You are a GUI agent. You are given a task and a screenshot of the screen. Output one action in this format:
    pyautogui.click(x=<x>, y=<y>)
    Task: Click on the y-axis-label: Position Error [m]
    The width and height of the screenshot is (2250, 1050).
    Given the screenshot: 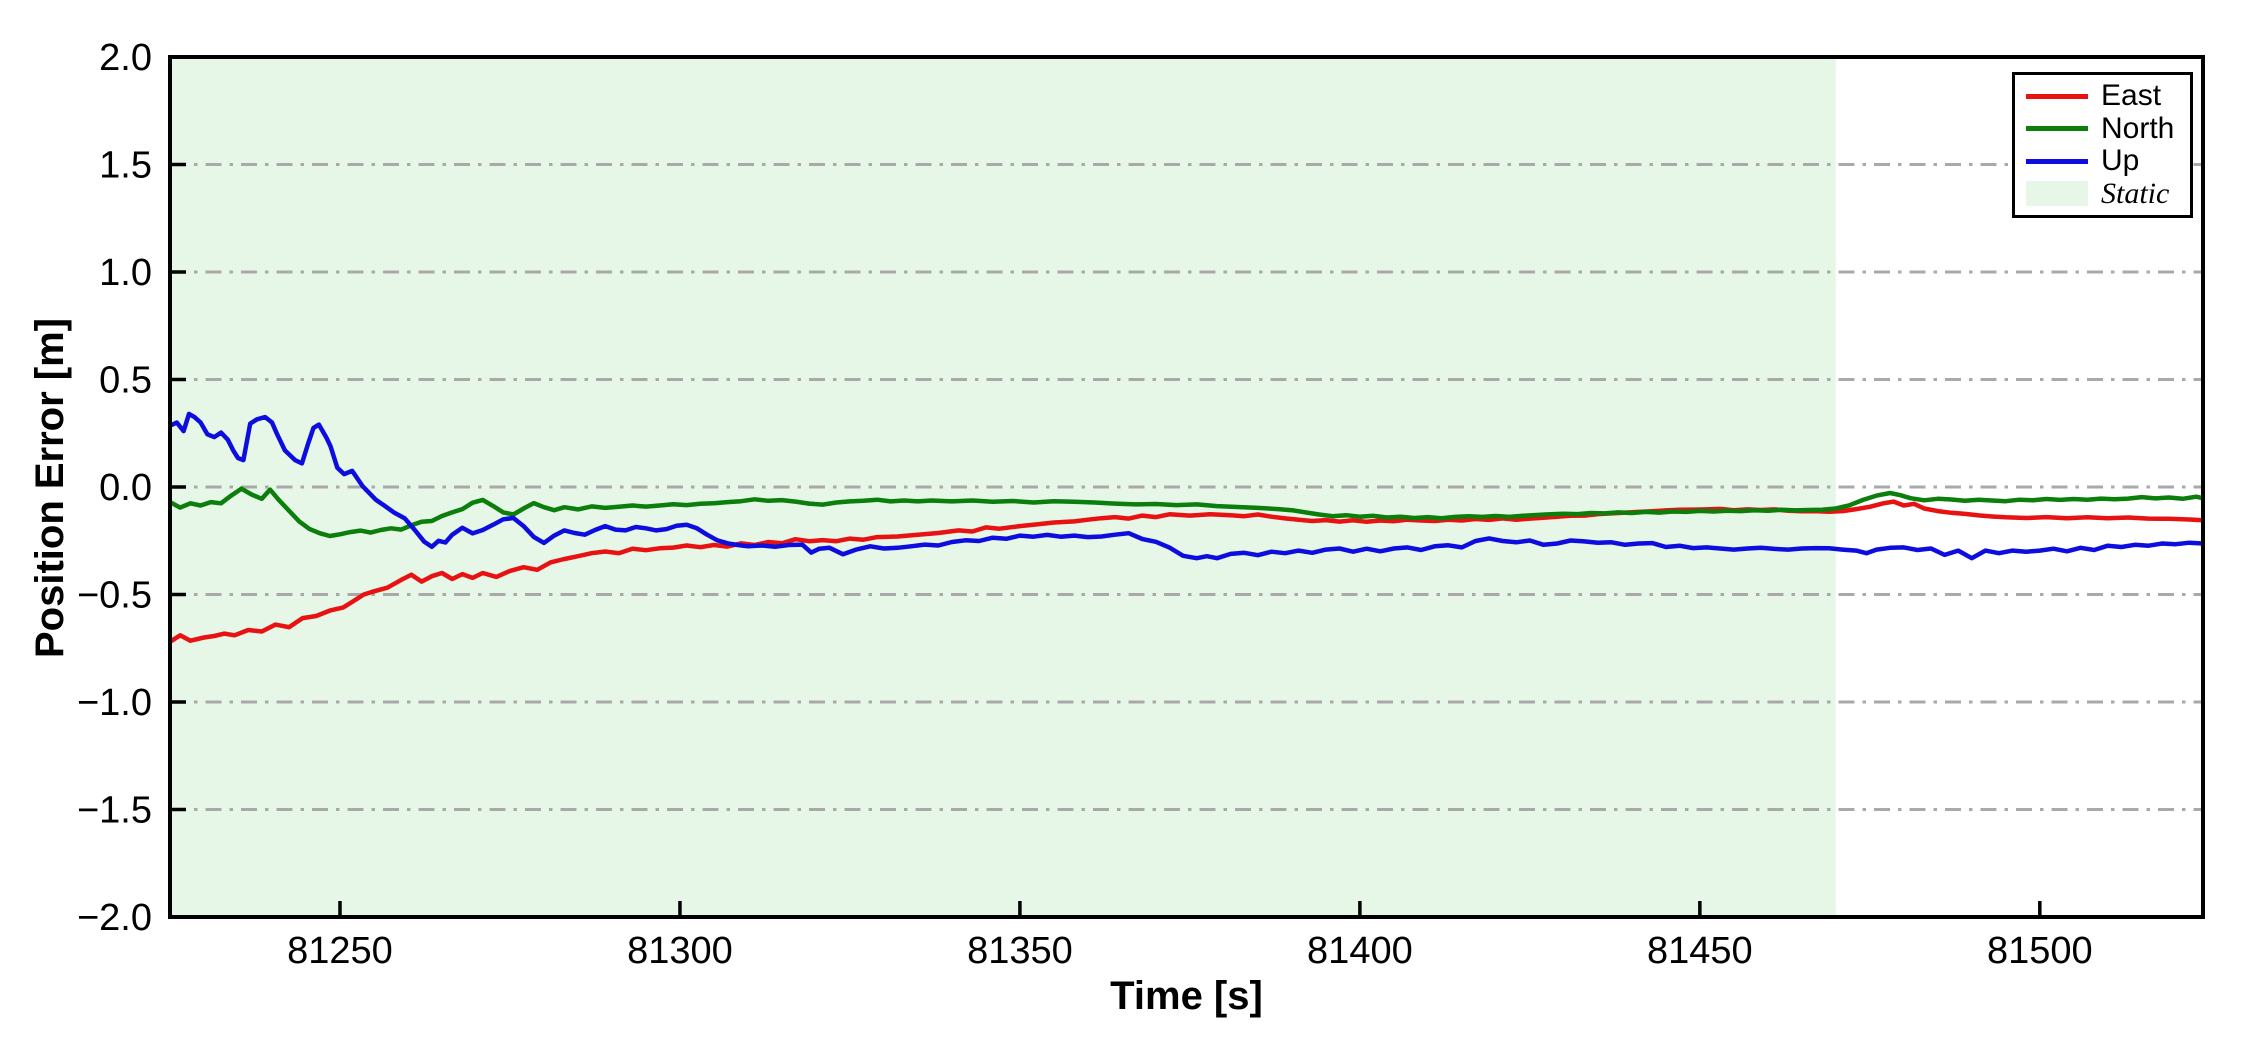 What is the action you would take?
    pyautogui.click(x=50, y=488)
    